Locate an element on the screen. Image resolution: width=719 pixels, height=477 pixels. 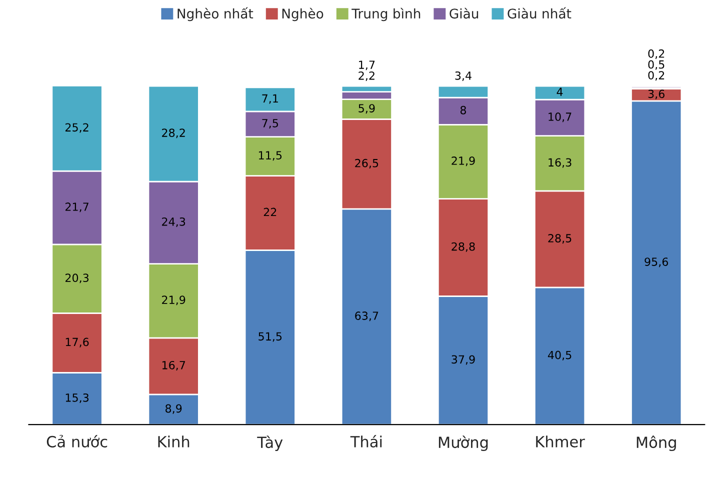
legend-label: Giàu nhất is located at coordinates (540, 13).